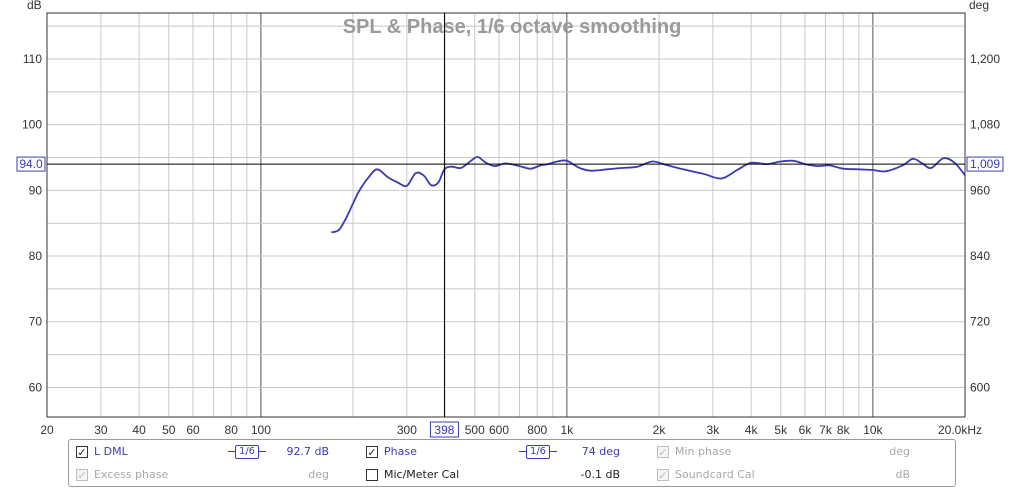  Describe the element at coordinates (985, 125) in the screenshot. I see `y-right-tick-label: 1,080` at that location.